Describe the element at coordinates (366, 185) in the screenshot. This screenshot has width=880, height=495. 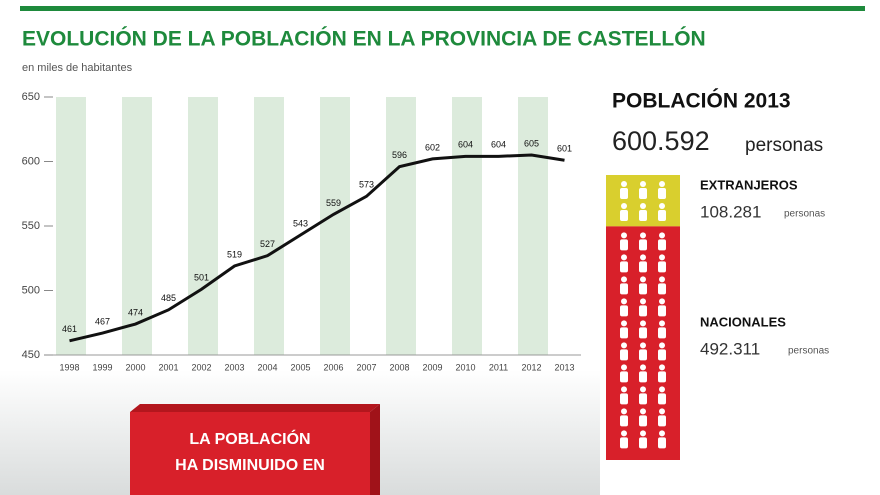
I see `data-label: 573` at that location.